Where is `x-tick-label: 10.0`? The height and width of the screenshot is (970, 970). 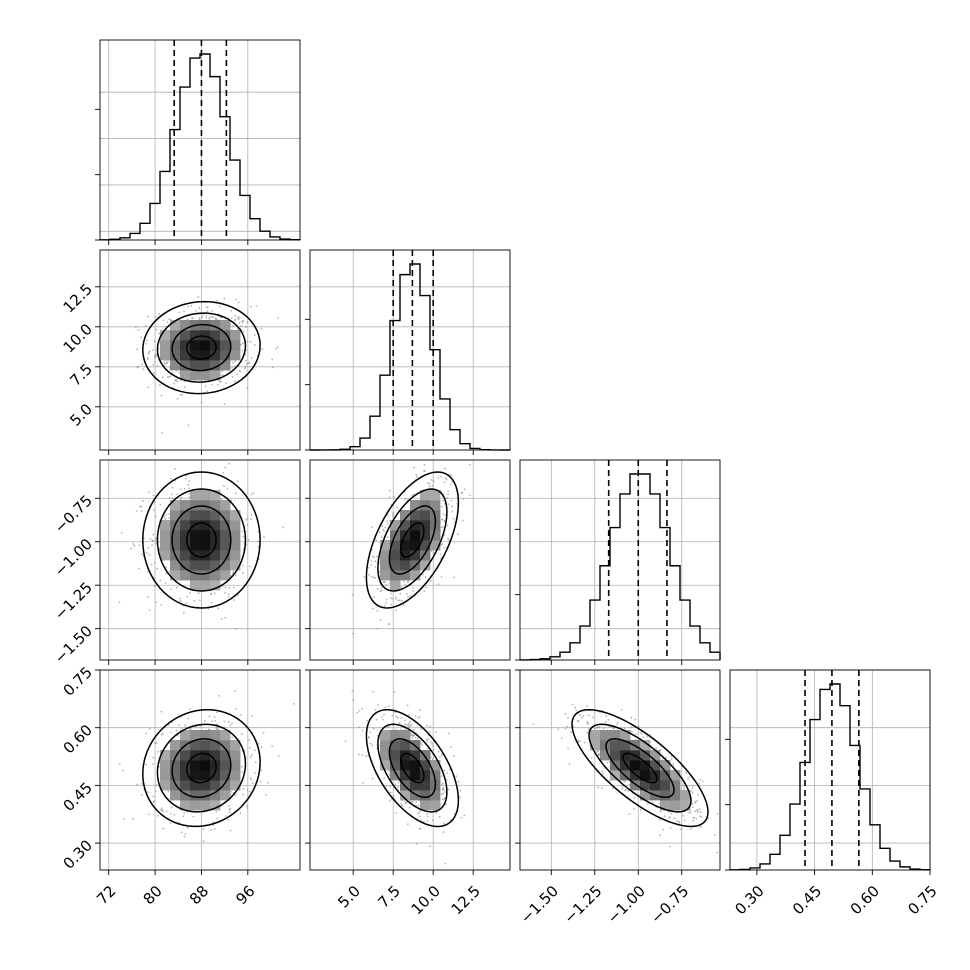
x-tick-label: 10.0 is located at coordinates (426, 900).